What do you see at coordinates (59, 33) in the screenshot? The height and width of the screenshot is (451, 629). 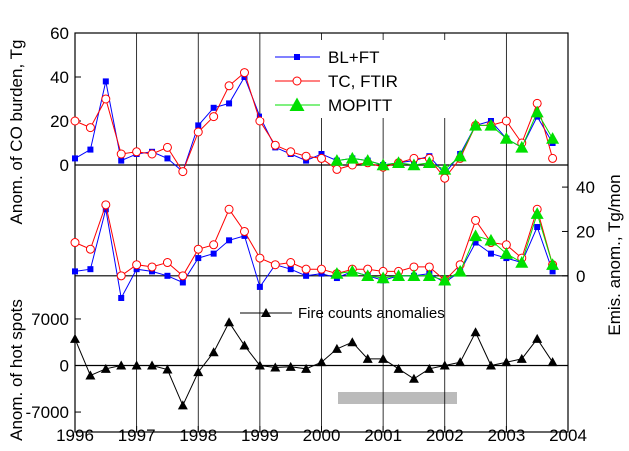 I see `y-tick-label: 60` at bounding box center [59, 33].